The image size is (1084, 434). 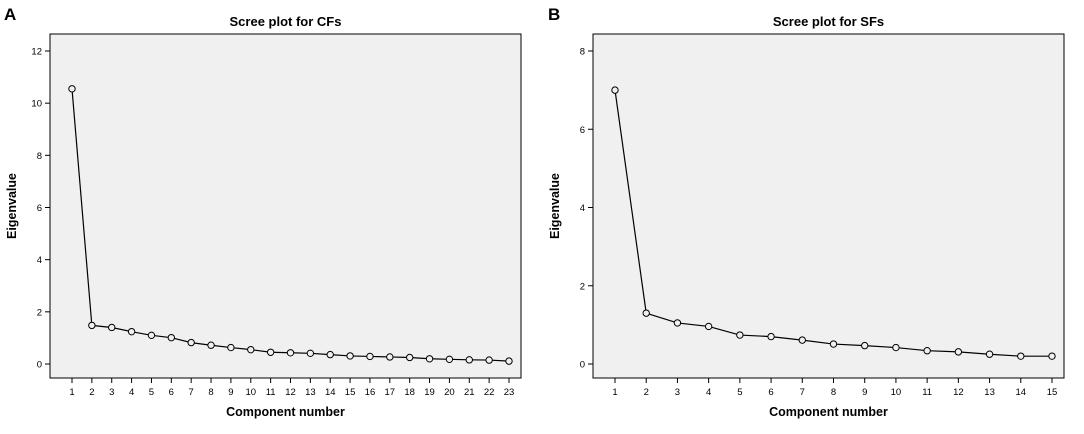 I want to click on panel-b-letter: B, so click(x=554, y=14).